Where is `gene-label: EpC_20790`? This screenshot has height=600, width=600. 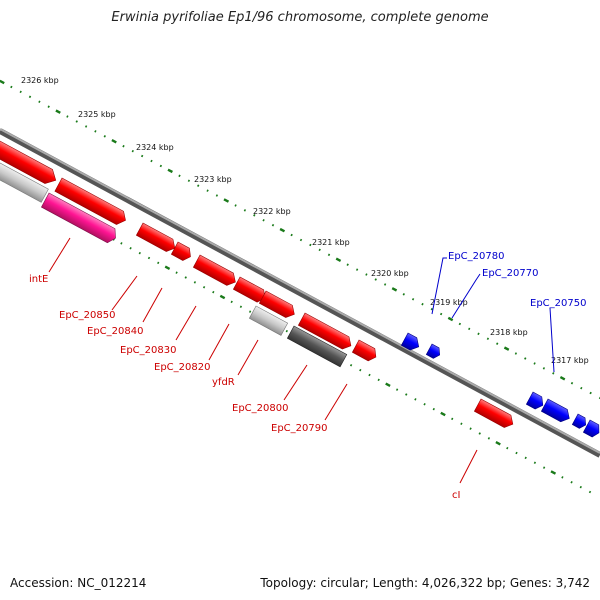
gene-label: EpC_20790 is located at coordinates (299, 428).